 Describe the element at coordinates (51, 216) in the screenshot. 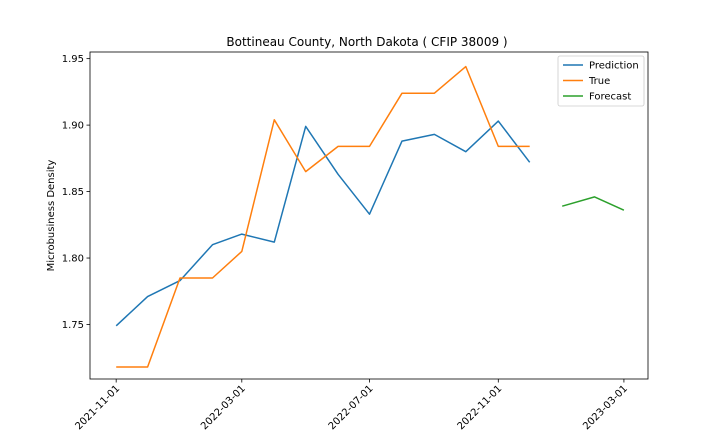

I see `y-axis-label: Microbusiness Density` at that location.